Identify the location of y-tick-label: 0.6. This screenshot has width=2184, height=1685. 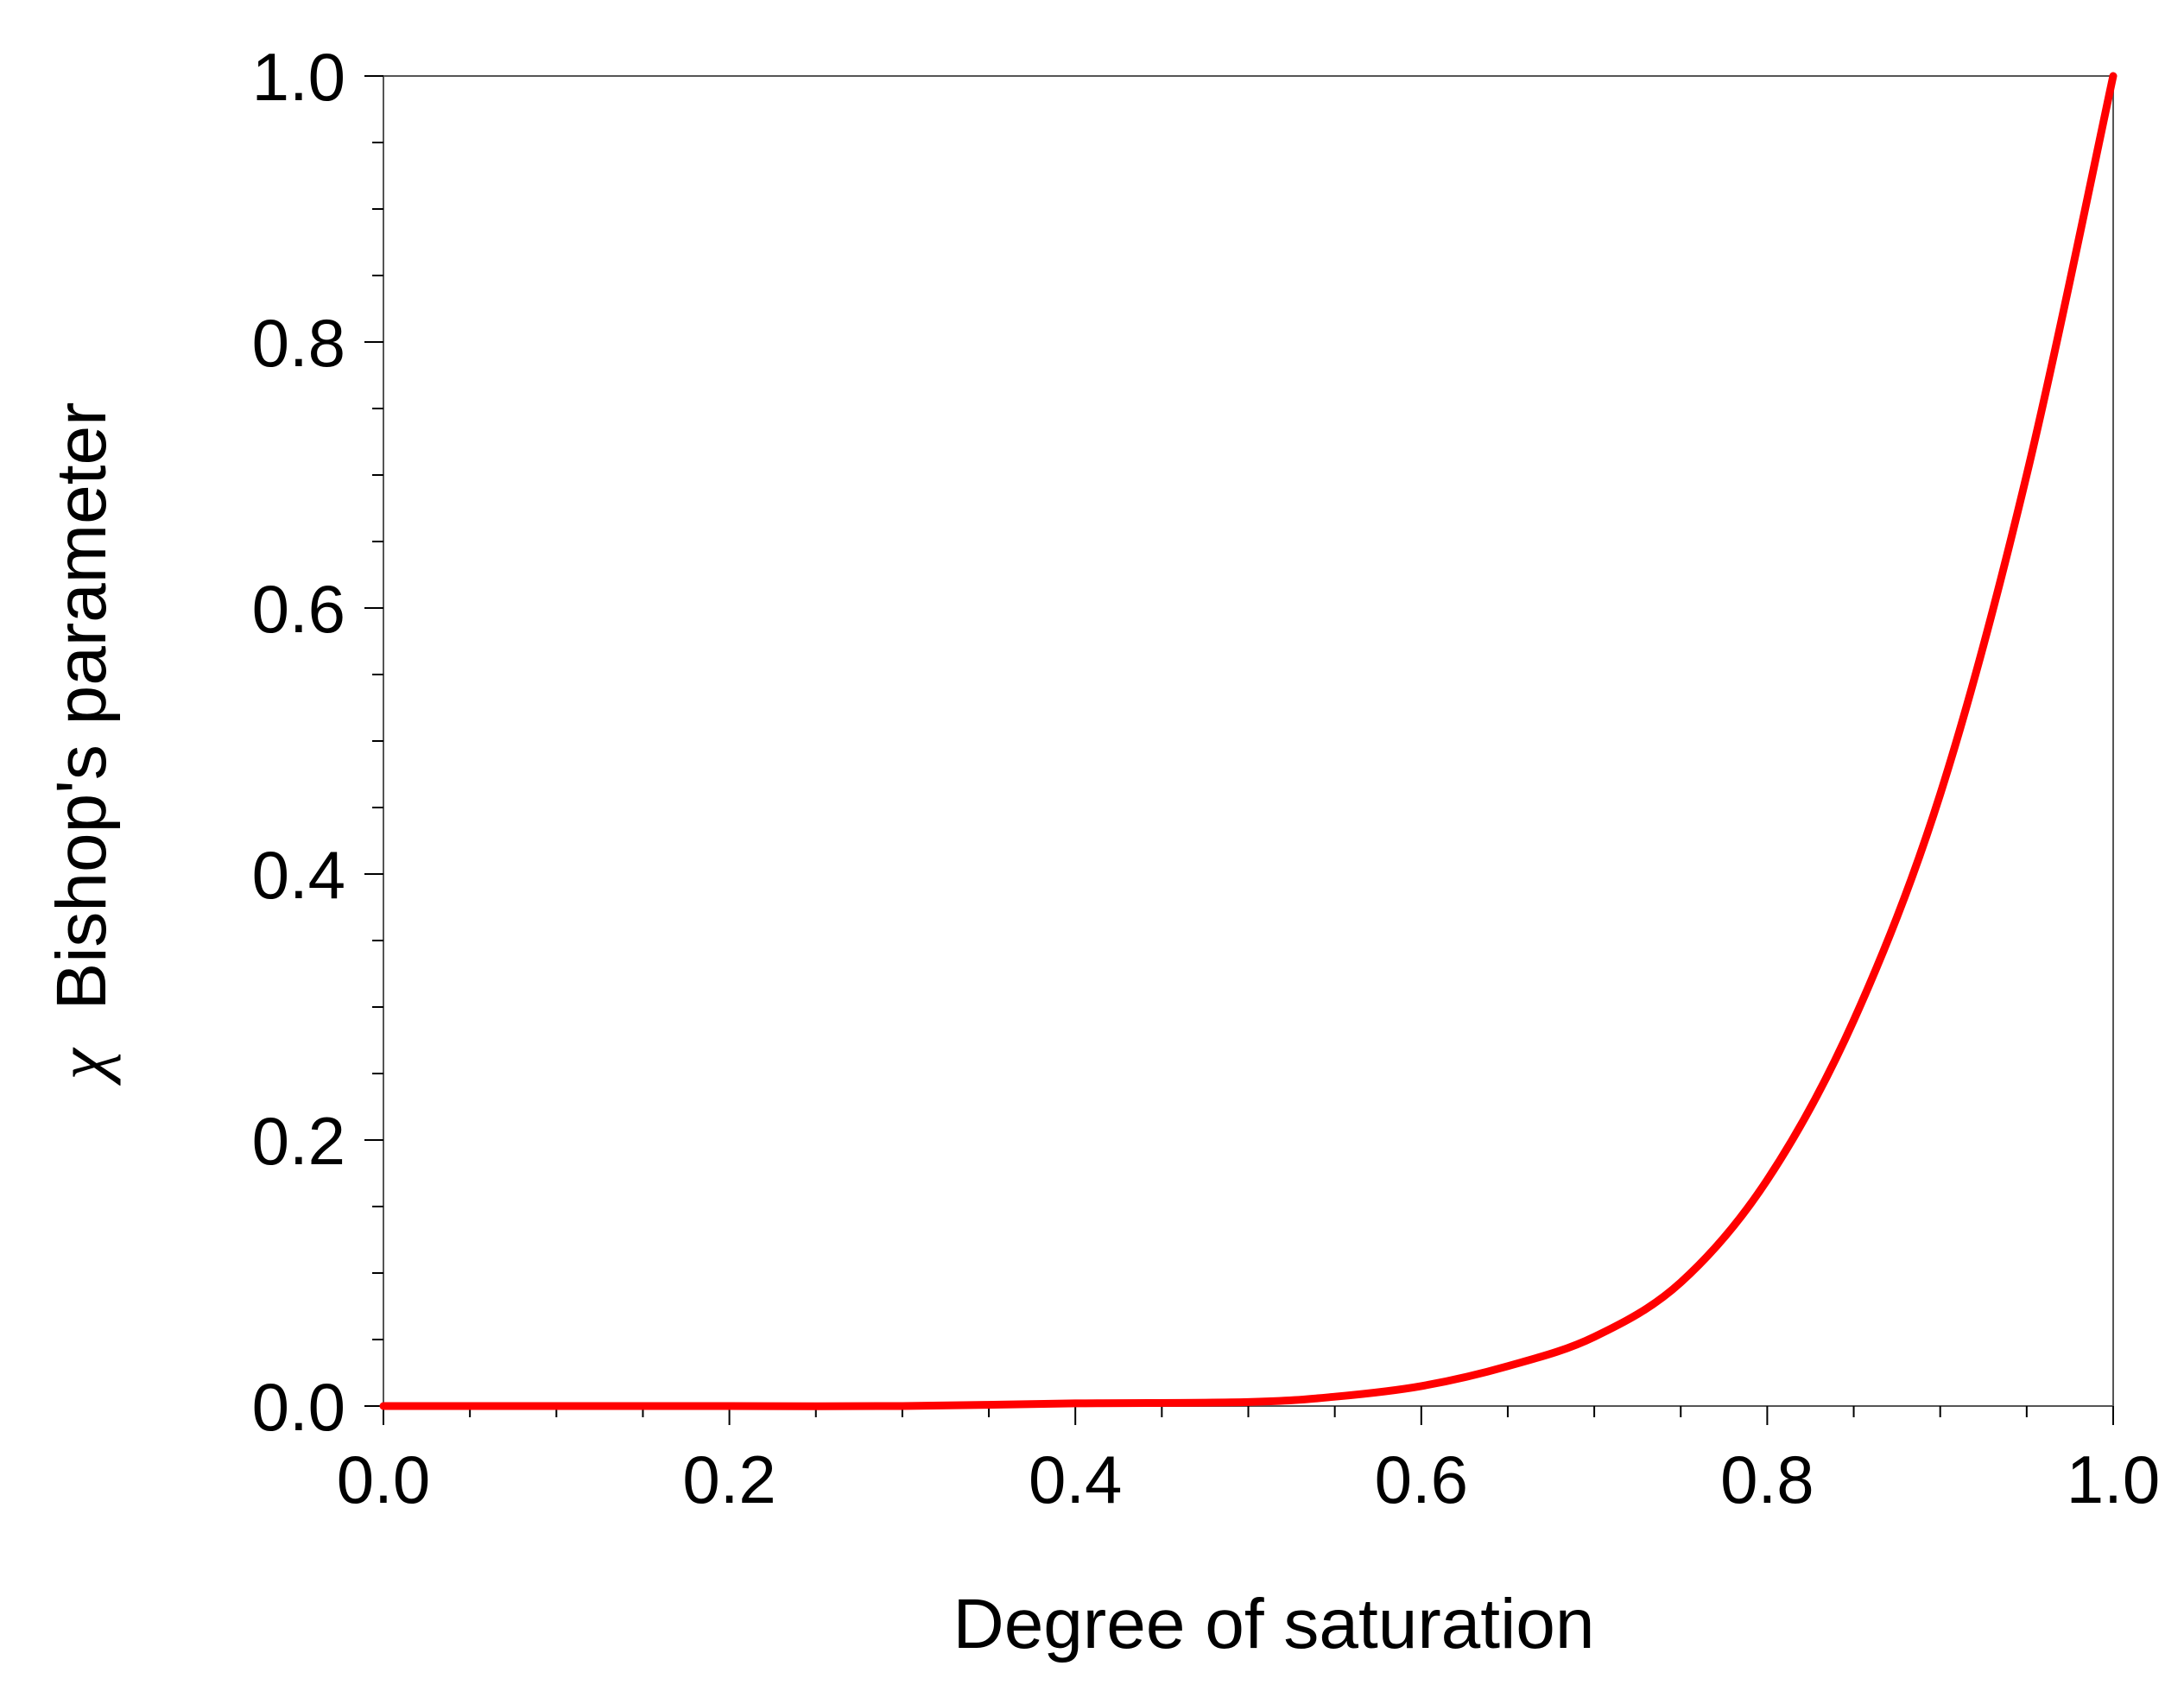
(299, 609).